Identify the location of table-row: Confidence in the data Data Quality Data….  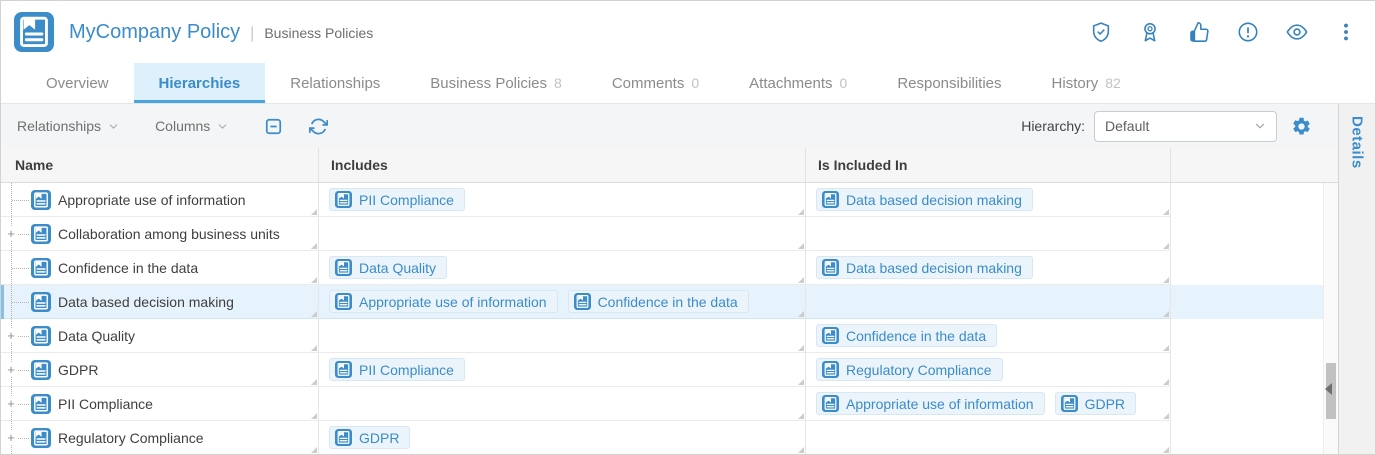
(669, 268).